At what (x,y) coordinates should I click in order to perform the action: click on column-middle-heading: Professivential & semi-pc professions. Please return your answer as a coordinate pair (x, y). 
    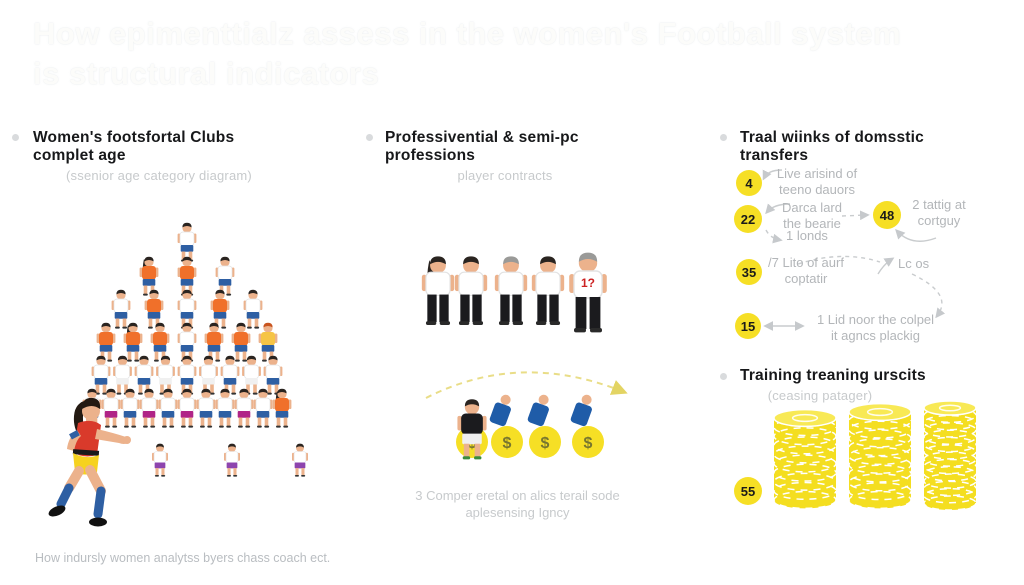
    Looking at the image, I should click on (482, 146).